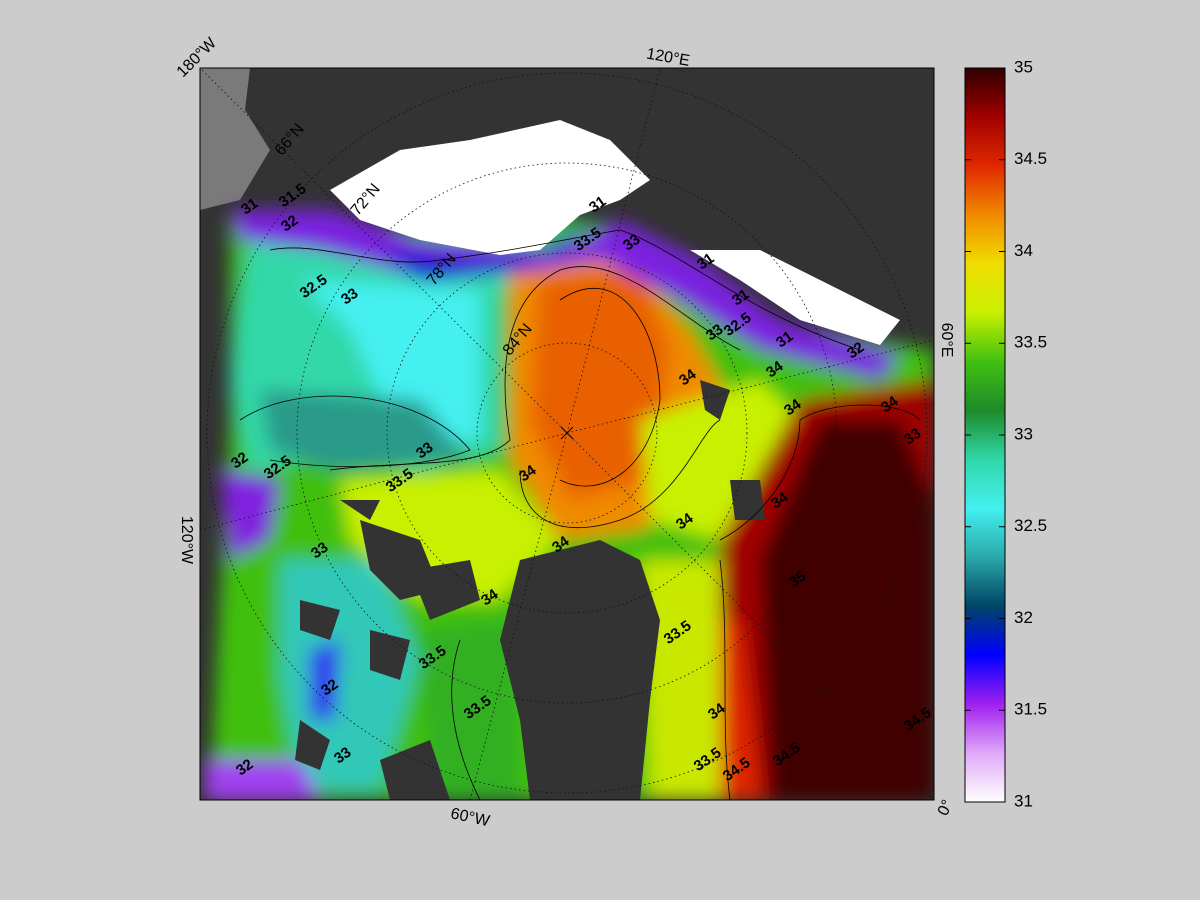  I want to click on longitude-label: 120°E, so click(668, 58).